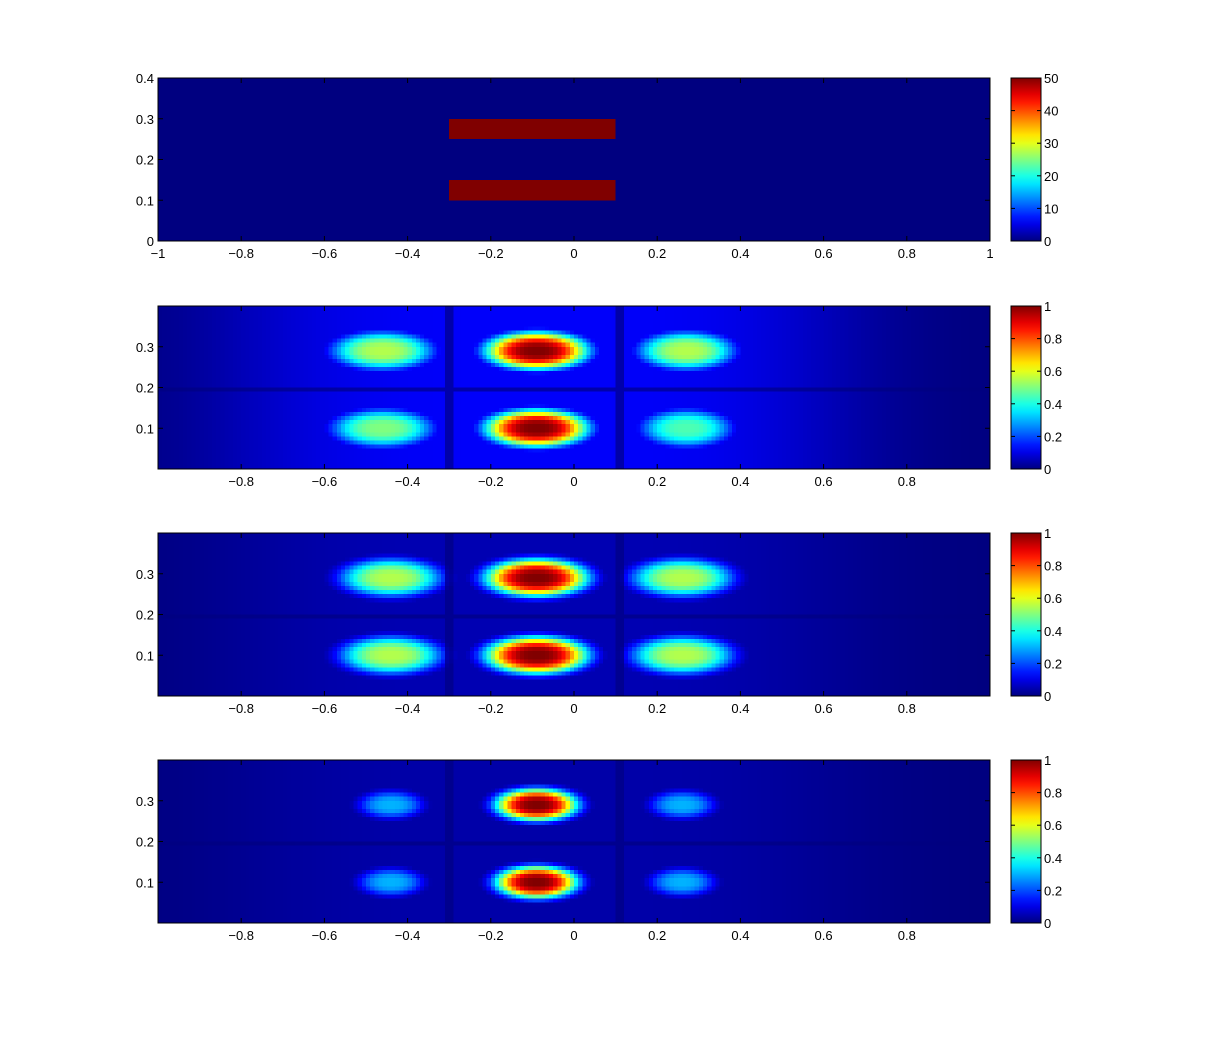 The image size is (1217, 1039). What do you see at coordinates (1051, 176) in the screenshot?
I see `colorbar-tick-label: 20` at bounding box center [1051, 176].